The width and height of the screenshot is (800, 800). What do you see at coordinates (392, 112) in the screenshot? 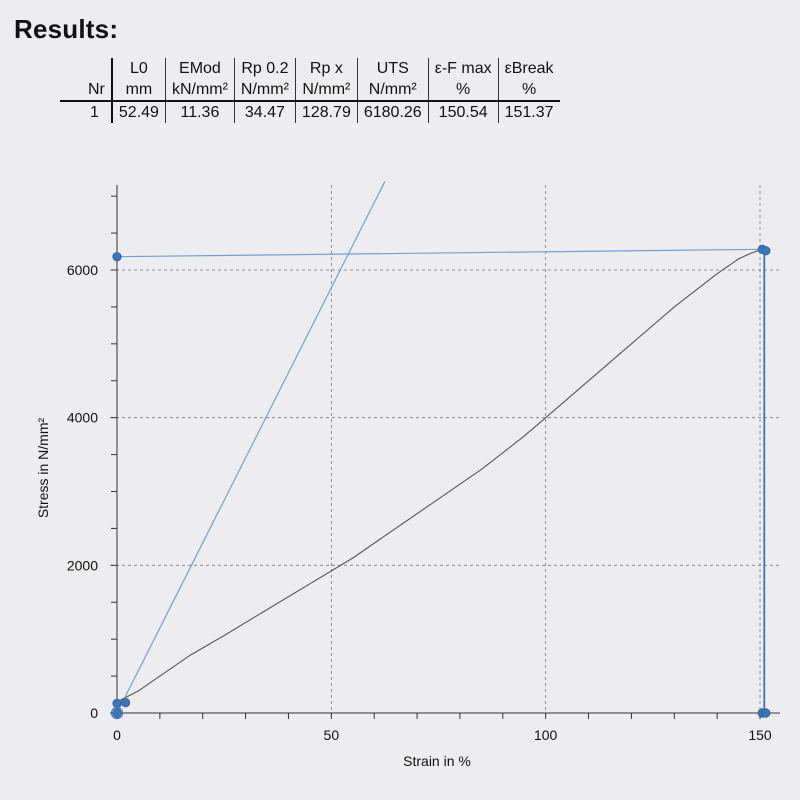
I see `cell-uts: 6180.26` at bounding box center [392, 112].